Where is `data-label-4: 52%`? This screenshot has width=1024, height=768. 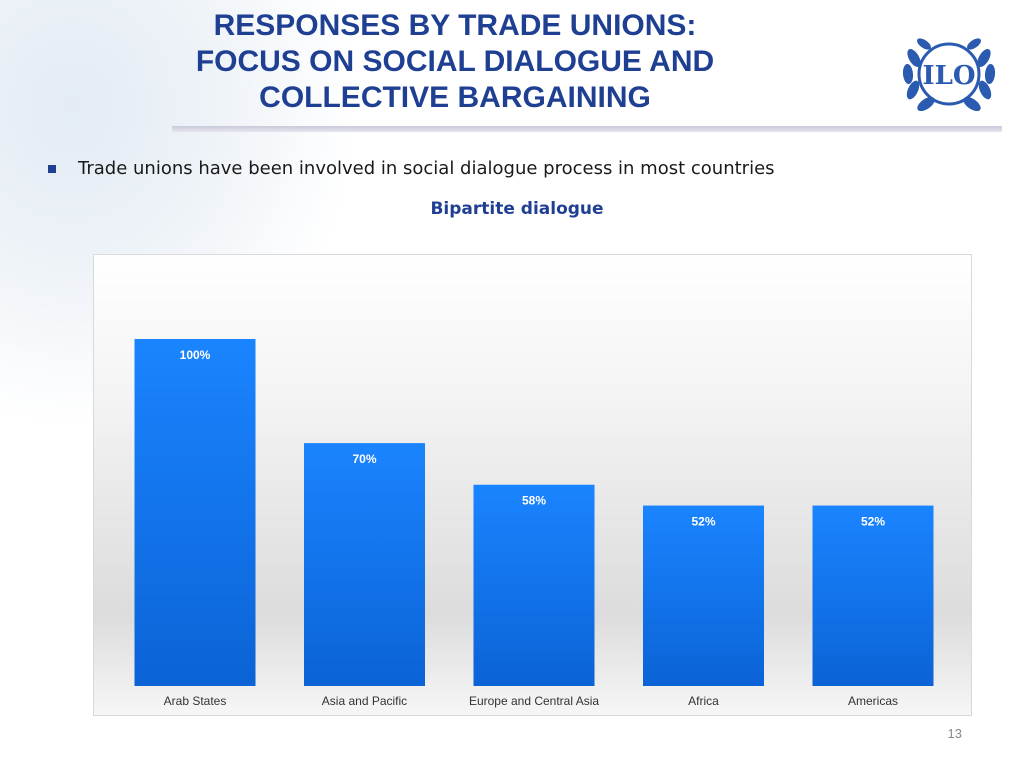
data-label-4: 52% is located at coordinates (873, 522).